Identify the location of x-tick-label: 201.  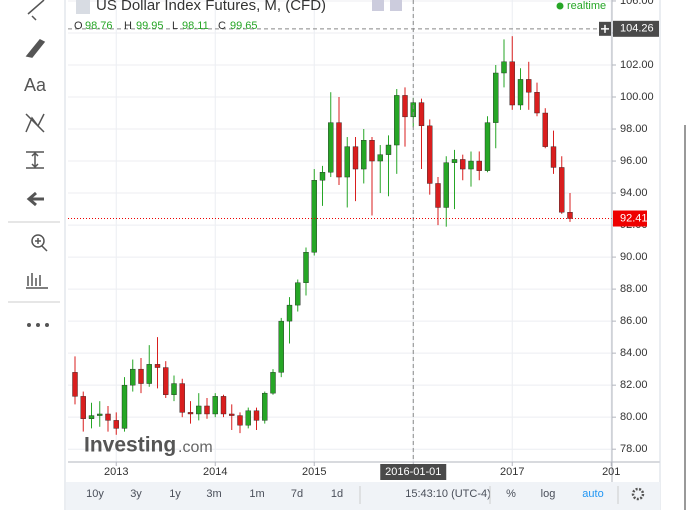
(611, 472).